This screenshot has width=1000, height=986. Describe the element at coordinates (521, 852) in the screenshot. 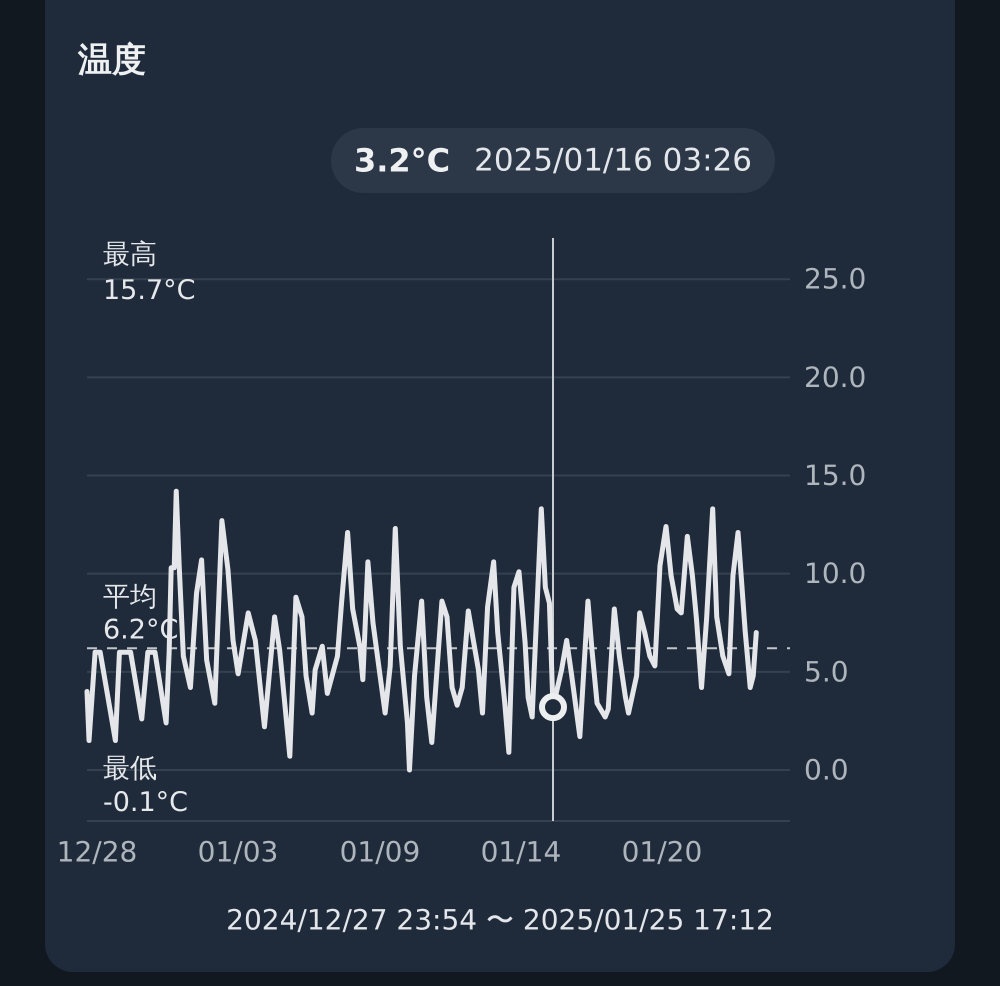

I see `x-tick-label: 01/14` at that location.